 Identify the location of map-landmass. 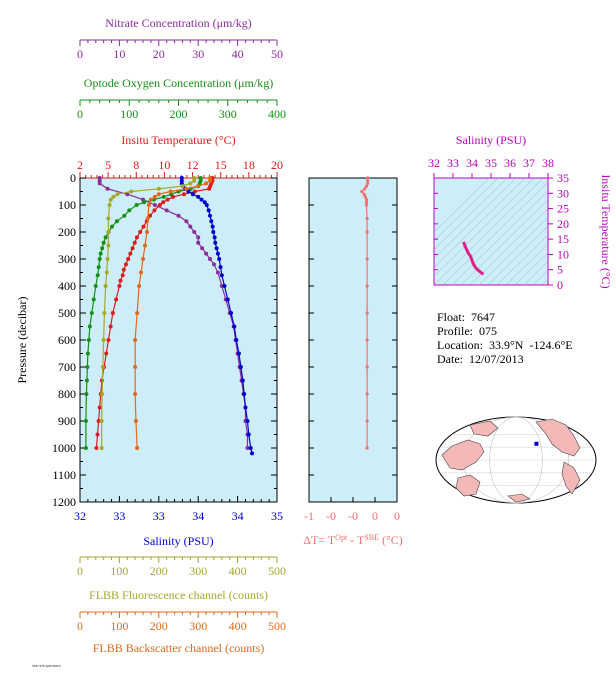
(484, 428).